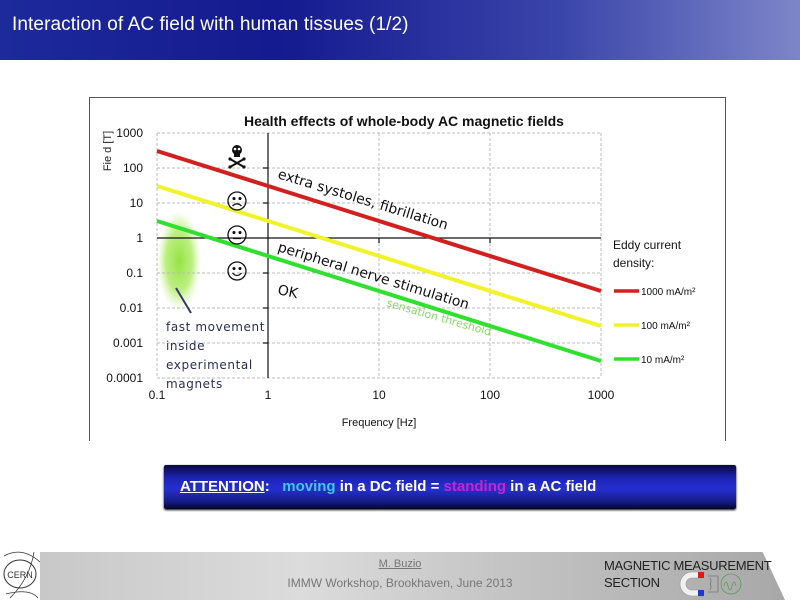  I want to click on svg-text: CERN, so click(20, 575).